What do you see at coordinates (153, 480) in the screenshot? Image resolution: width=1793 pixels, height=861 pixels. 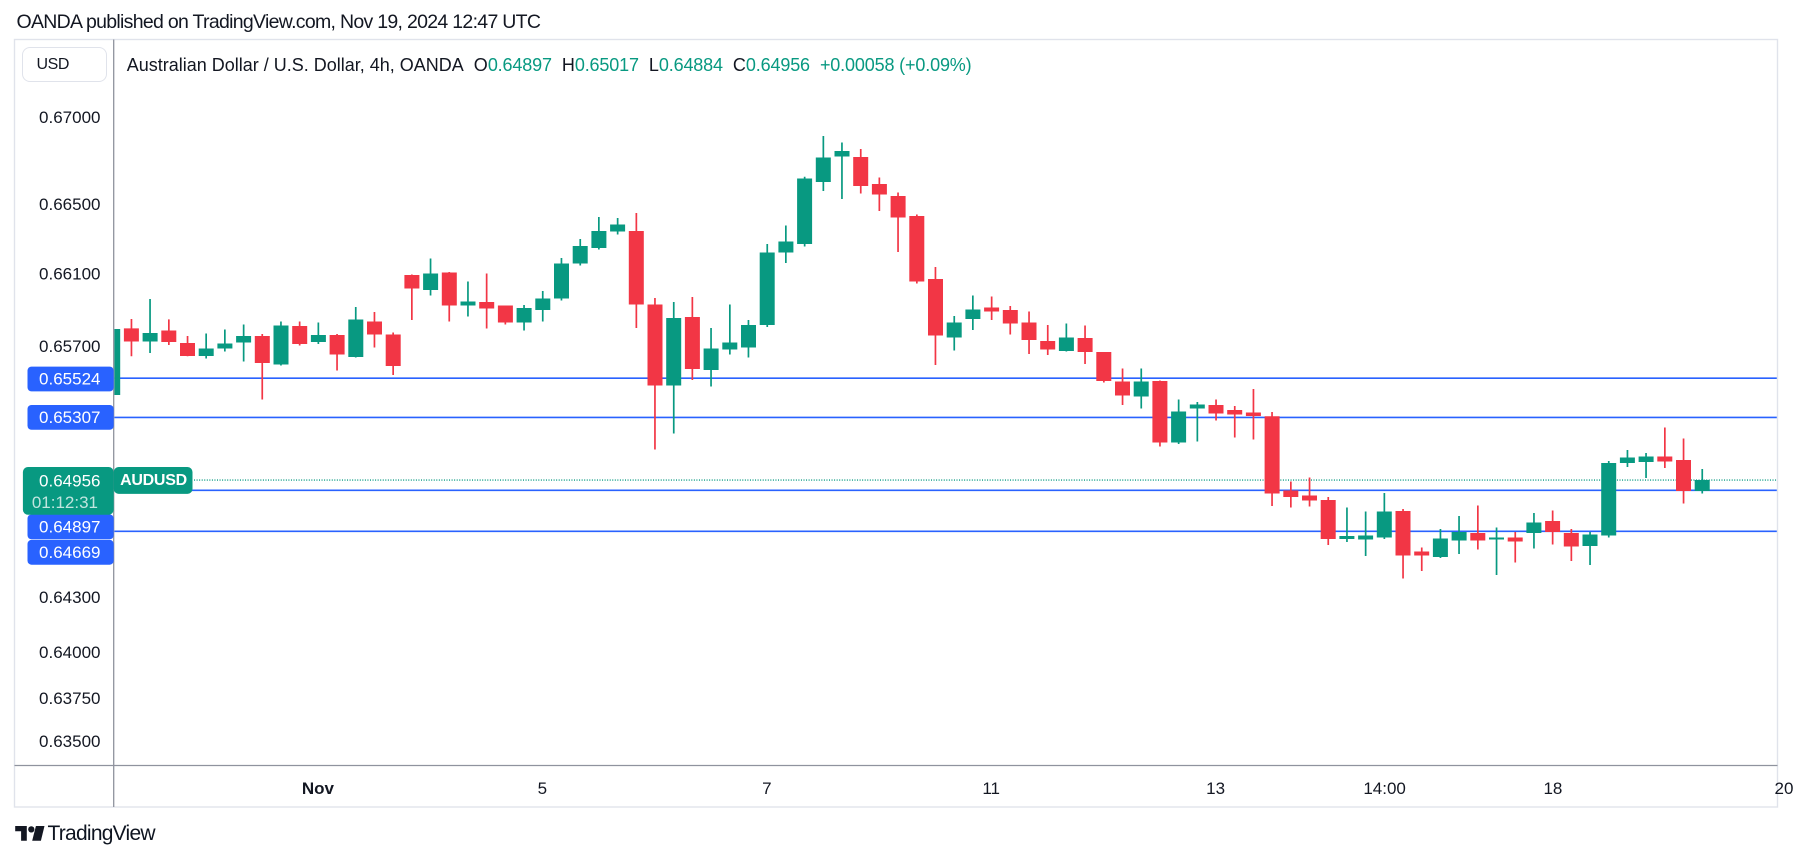 I see `svg-text: AUDUSD` at bounding box center [153, 480].